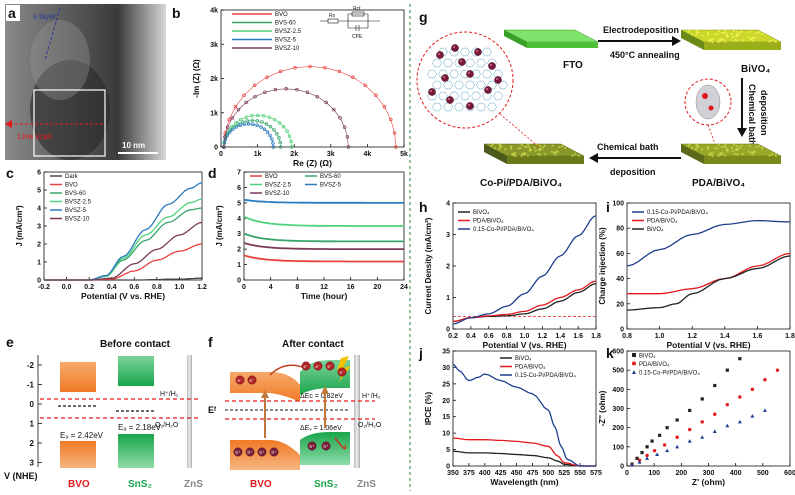 The height and width of the screenshot is (495, 795). I want to click on panel-a: Line scan s layer 10 nm a, so click(85, 82).